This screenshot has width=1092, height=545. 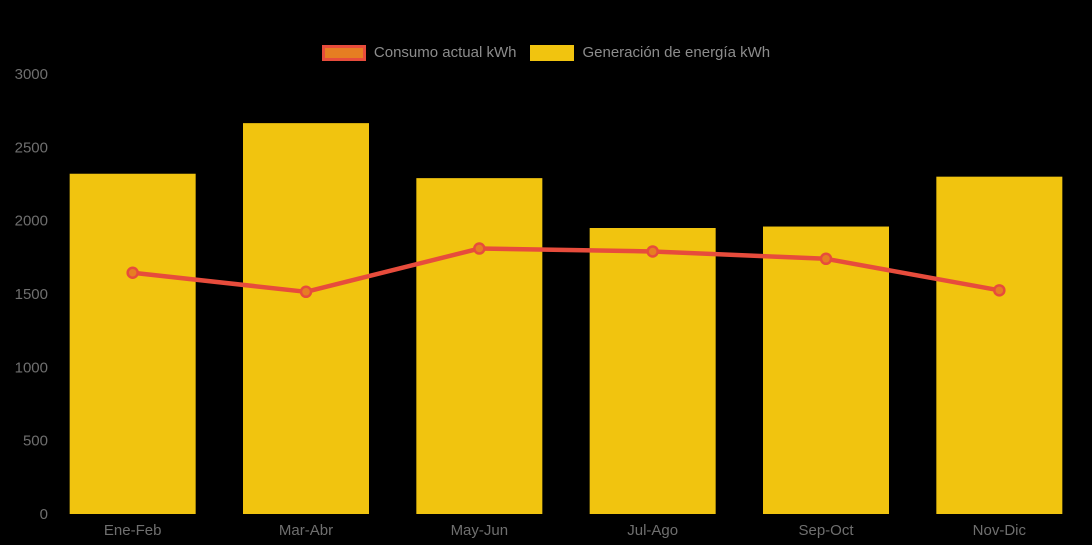 I want to click on legend-item-consumo: Consumo actual kWh, so click(x=419, y=52).